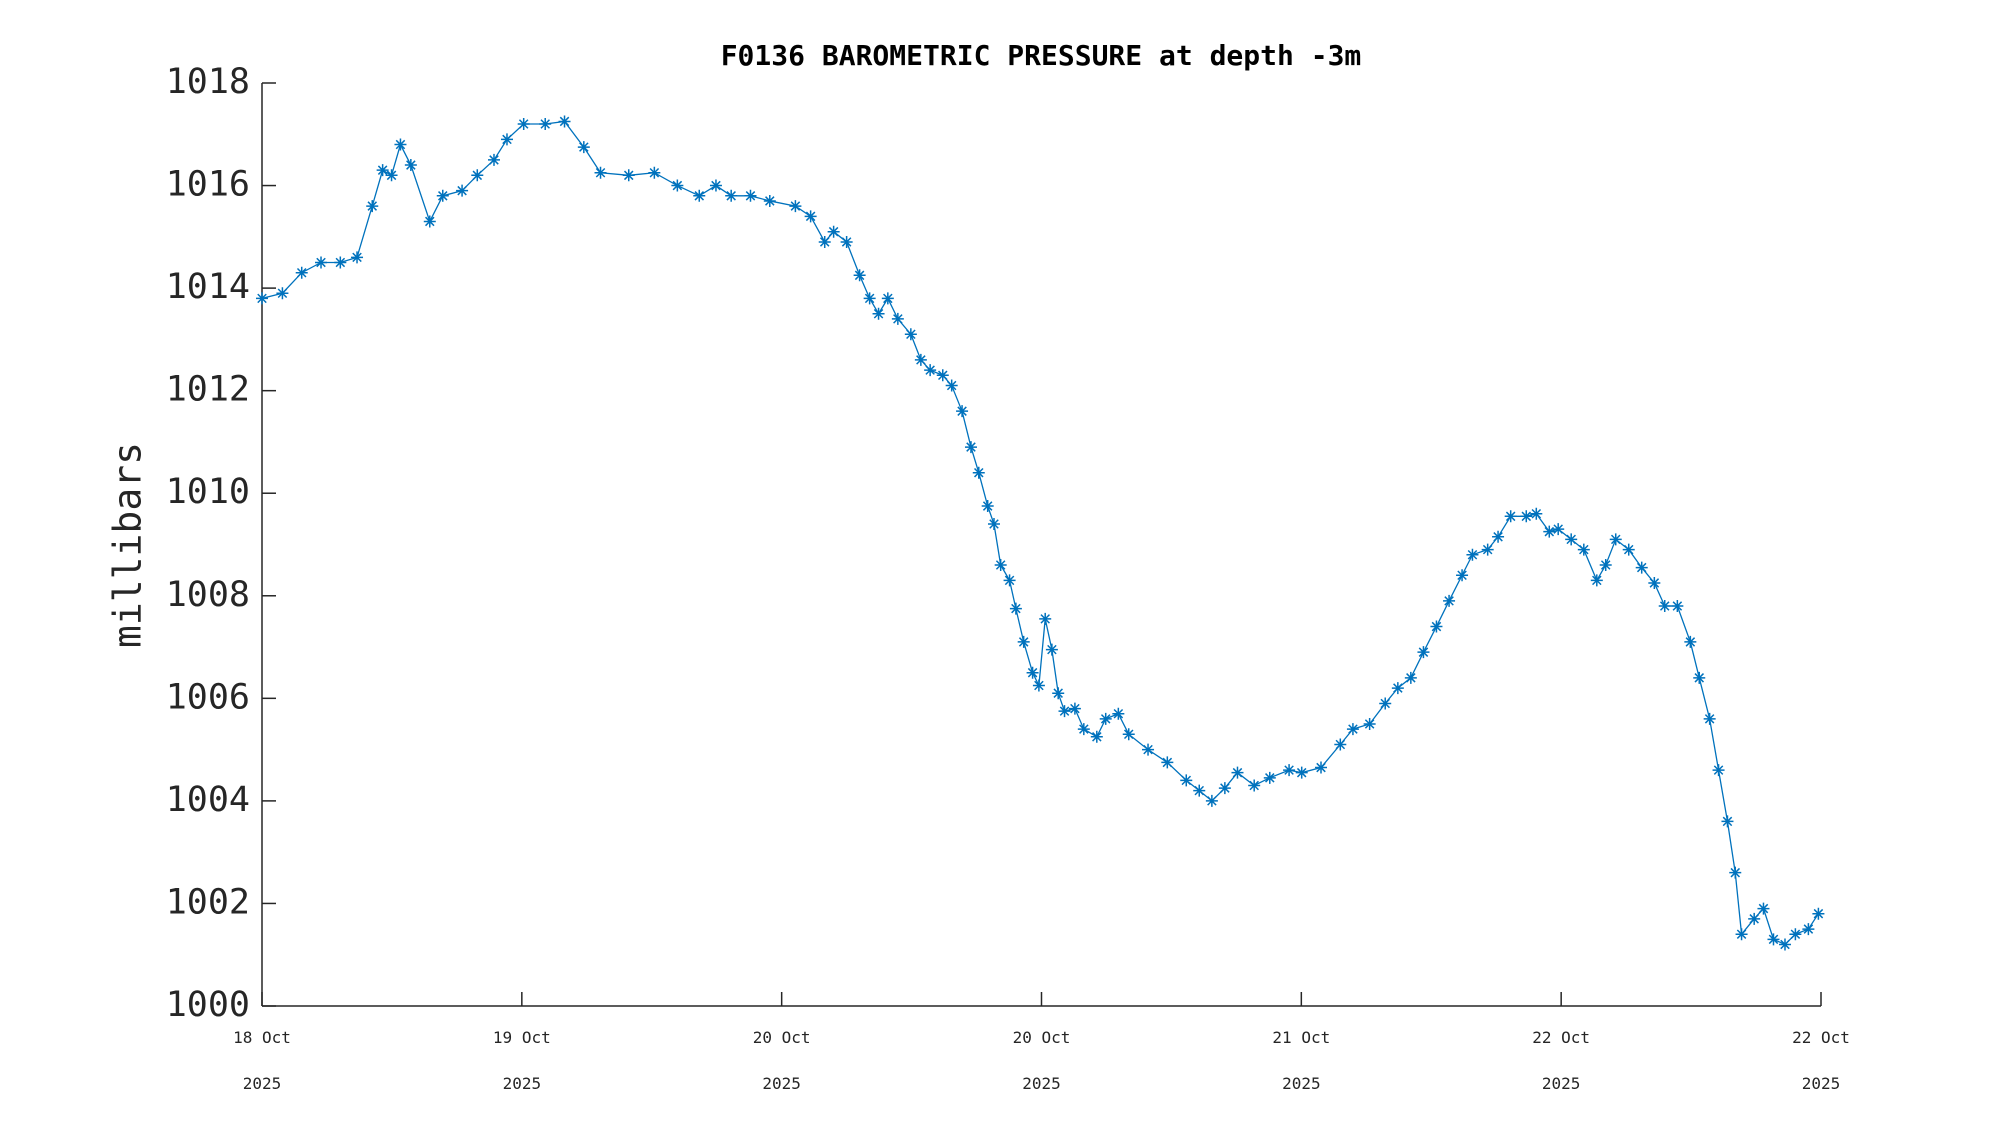  I want to click on x-tick-label: 18 Oct 2025, so click(262, 1060).